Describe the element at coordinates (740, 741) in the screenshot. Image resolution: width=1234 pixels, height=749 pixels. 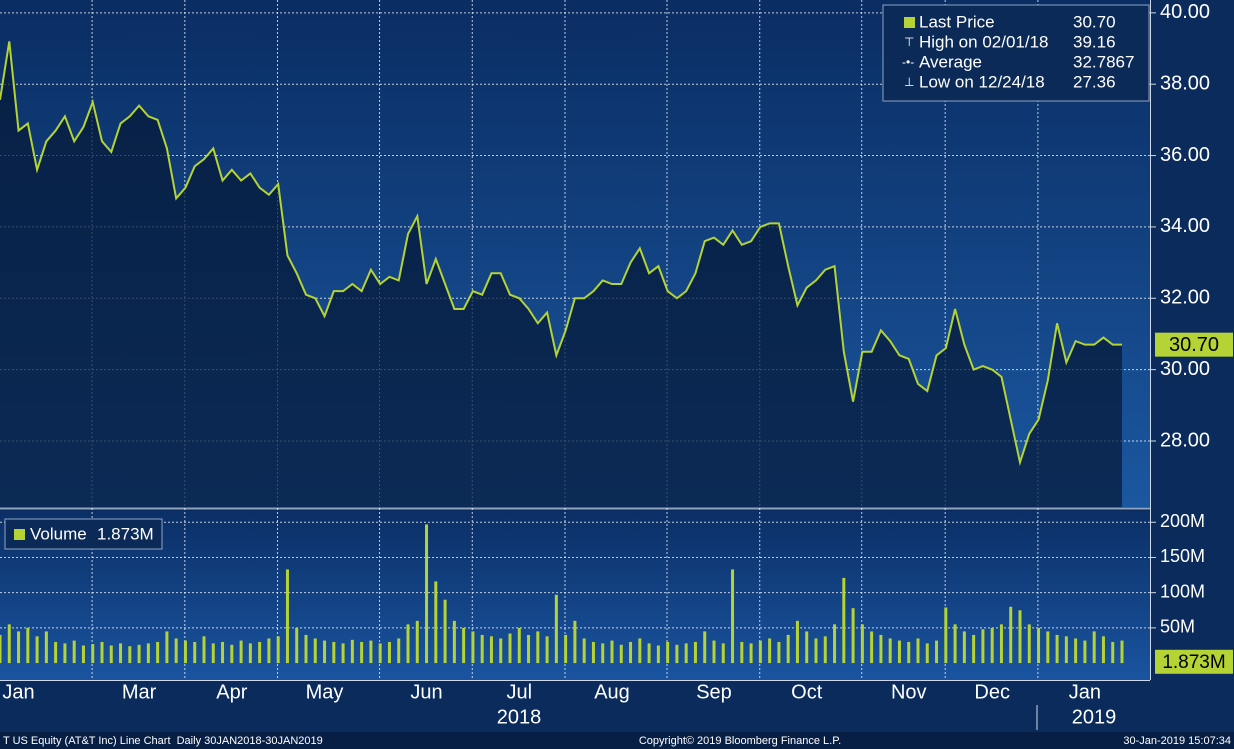
I see `footer-center: Copyright© 2019 Bloomberg Finance L.P.` at that location.